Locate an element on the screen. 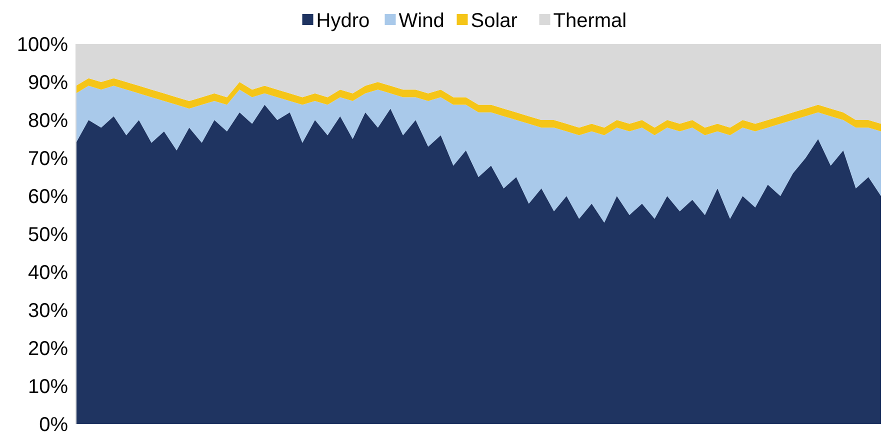  legend-label: Solar is located at coordinates (494, 21).